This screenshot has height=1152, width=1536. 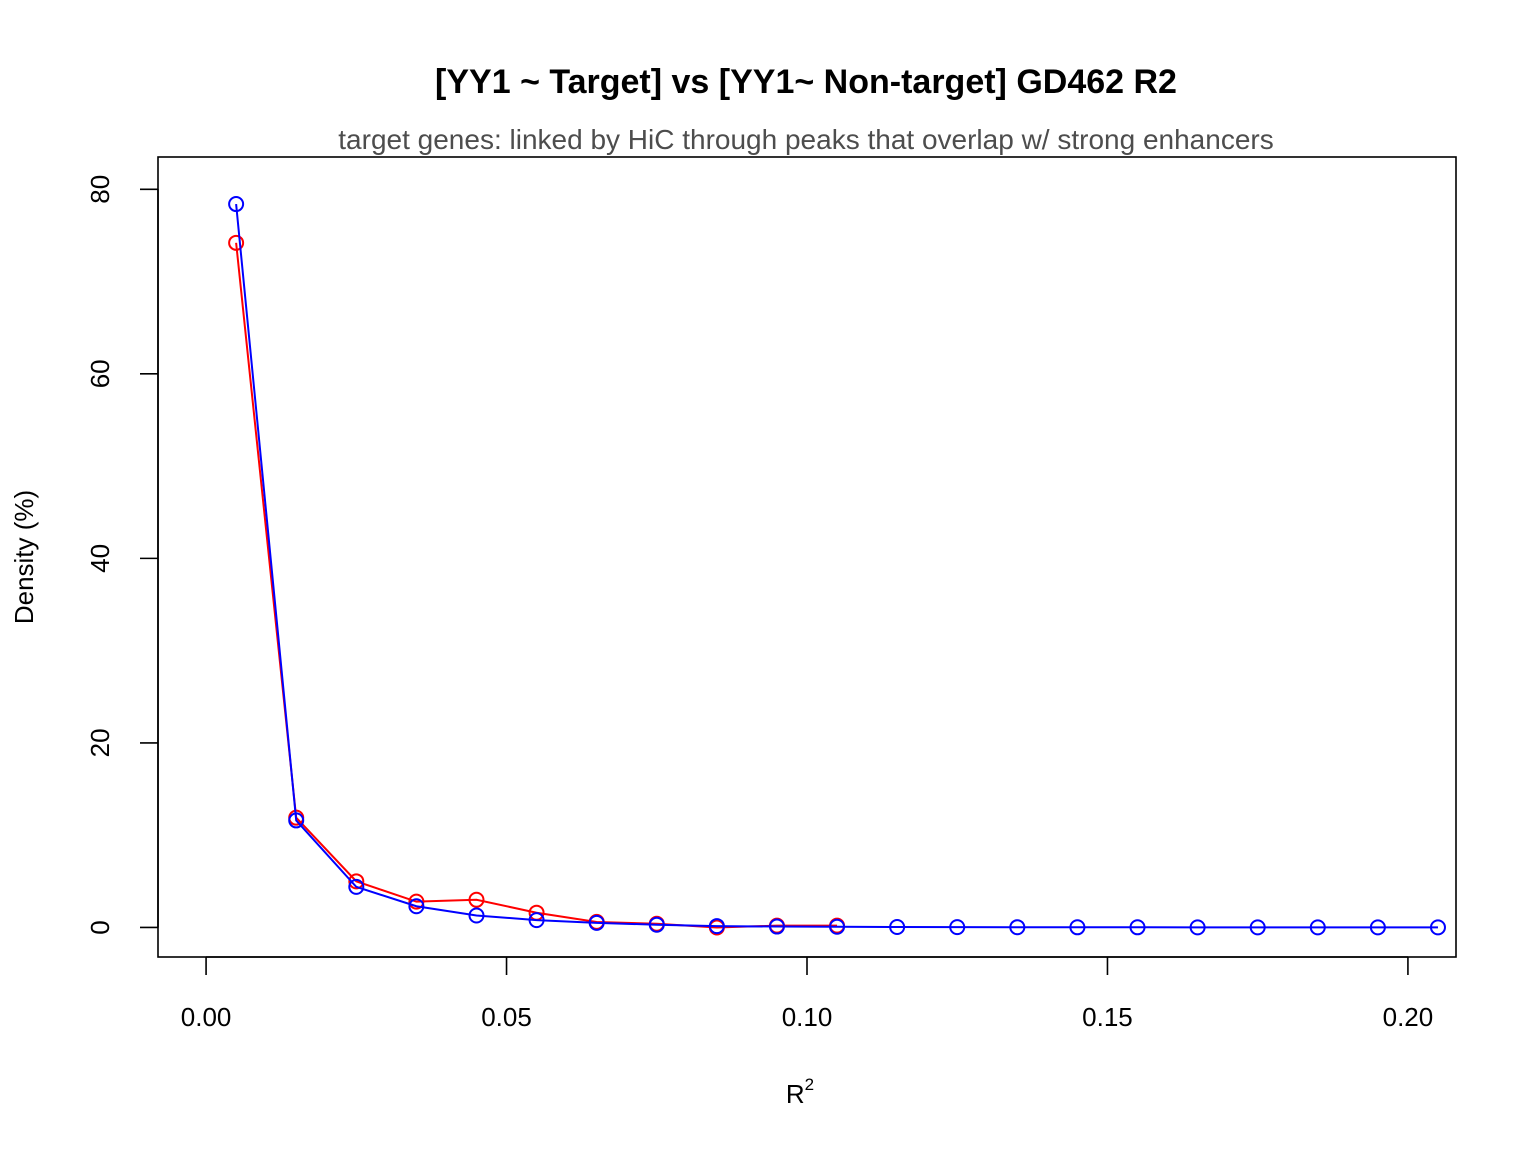 What do you see at coordinates (100, 742) in the screenshot?
I see `y-tick-label: 20` at bounding box center [100, 742].